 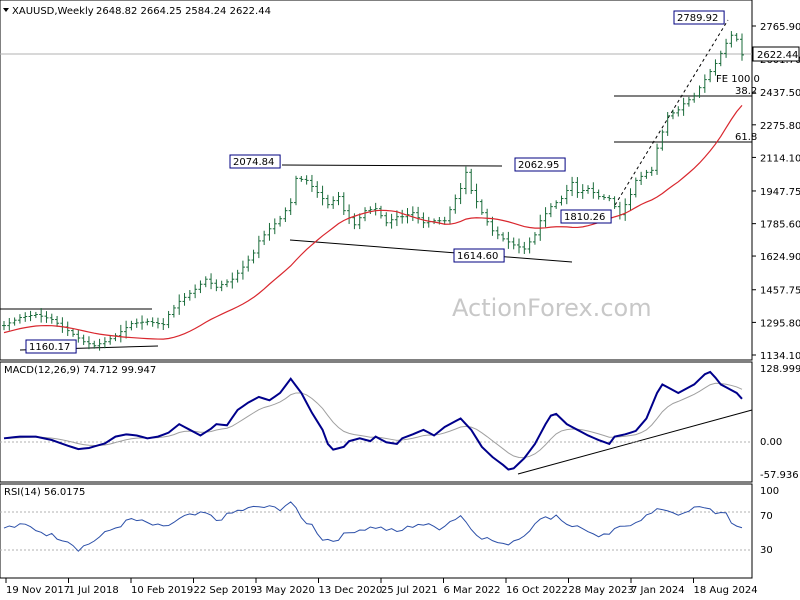 What do you see at coordinates (472, 590) in the screenshot?
I see `x-tick-label: 6 Mar 2022` at bounding box center [472, 590].